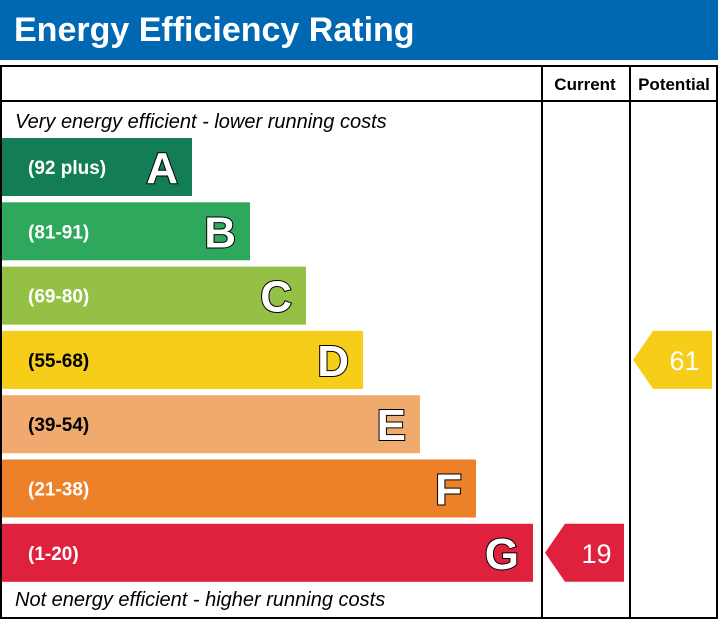  Describe the element at coordinates (214, 30) in the screenshot. I see `chart-title: Energy Efficiency Rating` at that location.